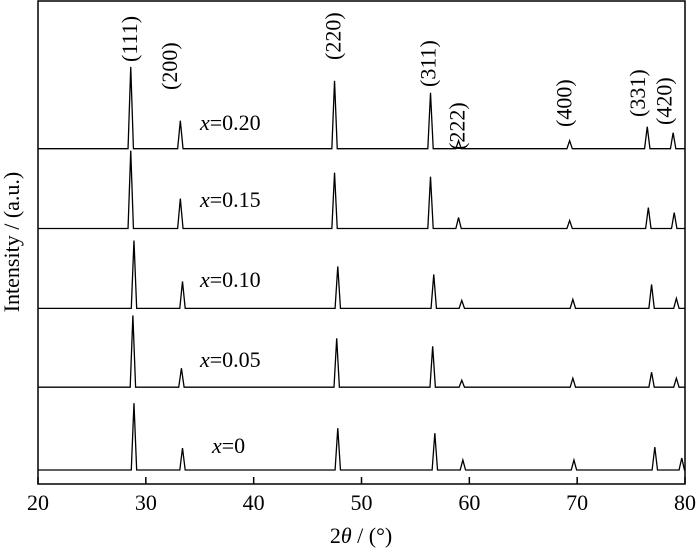 This screenshot has height=554, width=700. Describe the element at coordinates (685, 502) in the screenshot. I see `x-tick-label: 80` at that location.